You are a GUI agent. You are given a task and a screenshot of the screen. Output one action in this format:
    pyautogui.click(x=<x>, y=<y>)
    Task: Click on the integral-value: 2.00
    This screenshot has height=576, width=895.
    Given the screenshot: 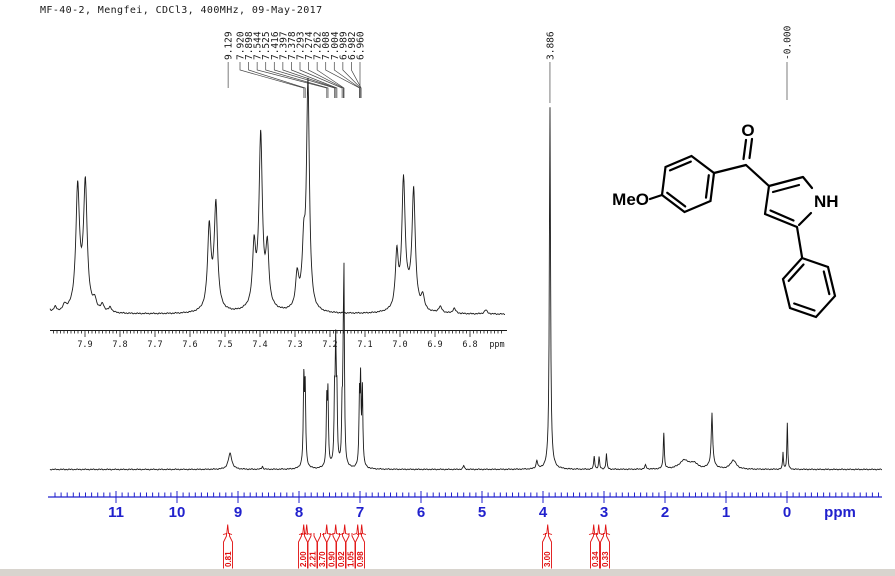 What is the action you would take?
    pyautogui.click(x=303, y=559)
    